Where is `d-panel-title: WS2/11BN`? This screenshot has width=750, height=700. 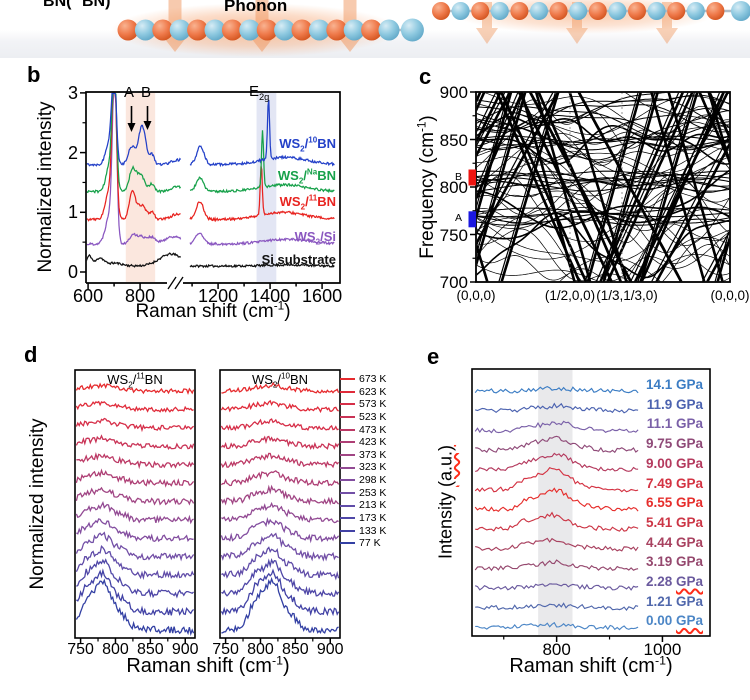
d-panel-title: WS2/11BN is located at coordinates (135, 380).